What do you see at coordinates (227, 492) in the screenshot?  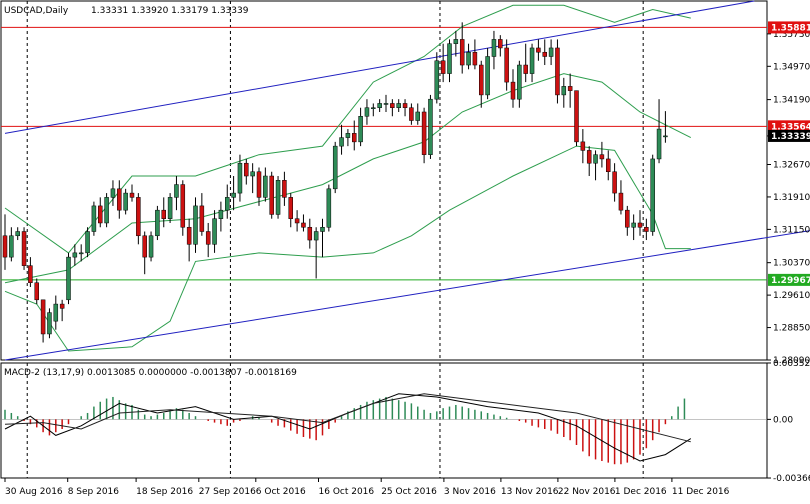 I see `time-tick-label-3: 27 Sep 2016` at bounding box center [227, 492].